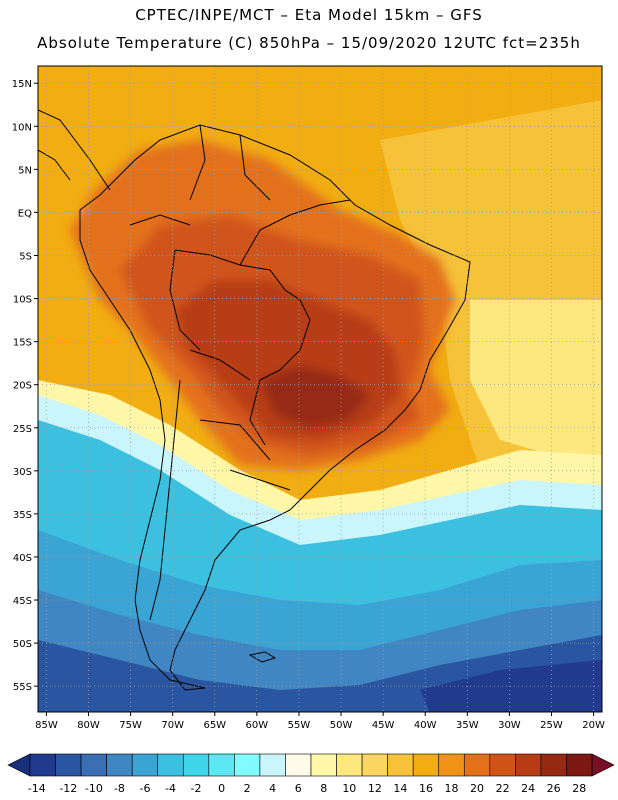 This screenshot has width=618, height=800. Describe the element at coordinates (22, 386) in the screenshot. I see `tick-label-lat: 20S` at that location.